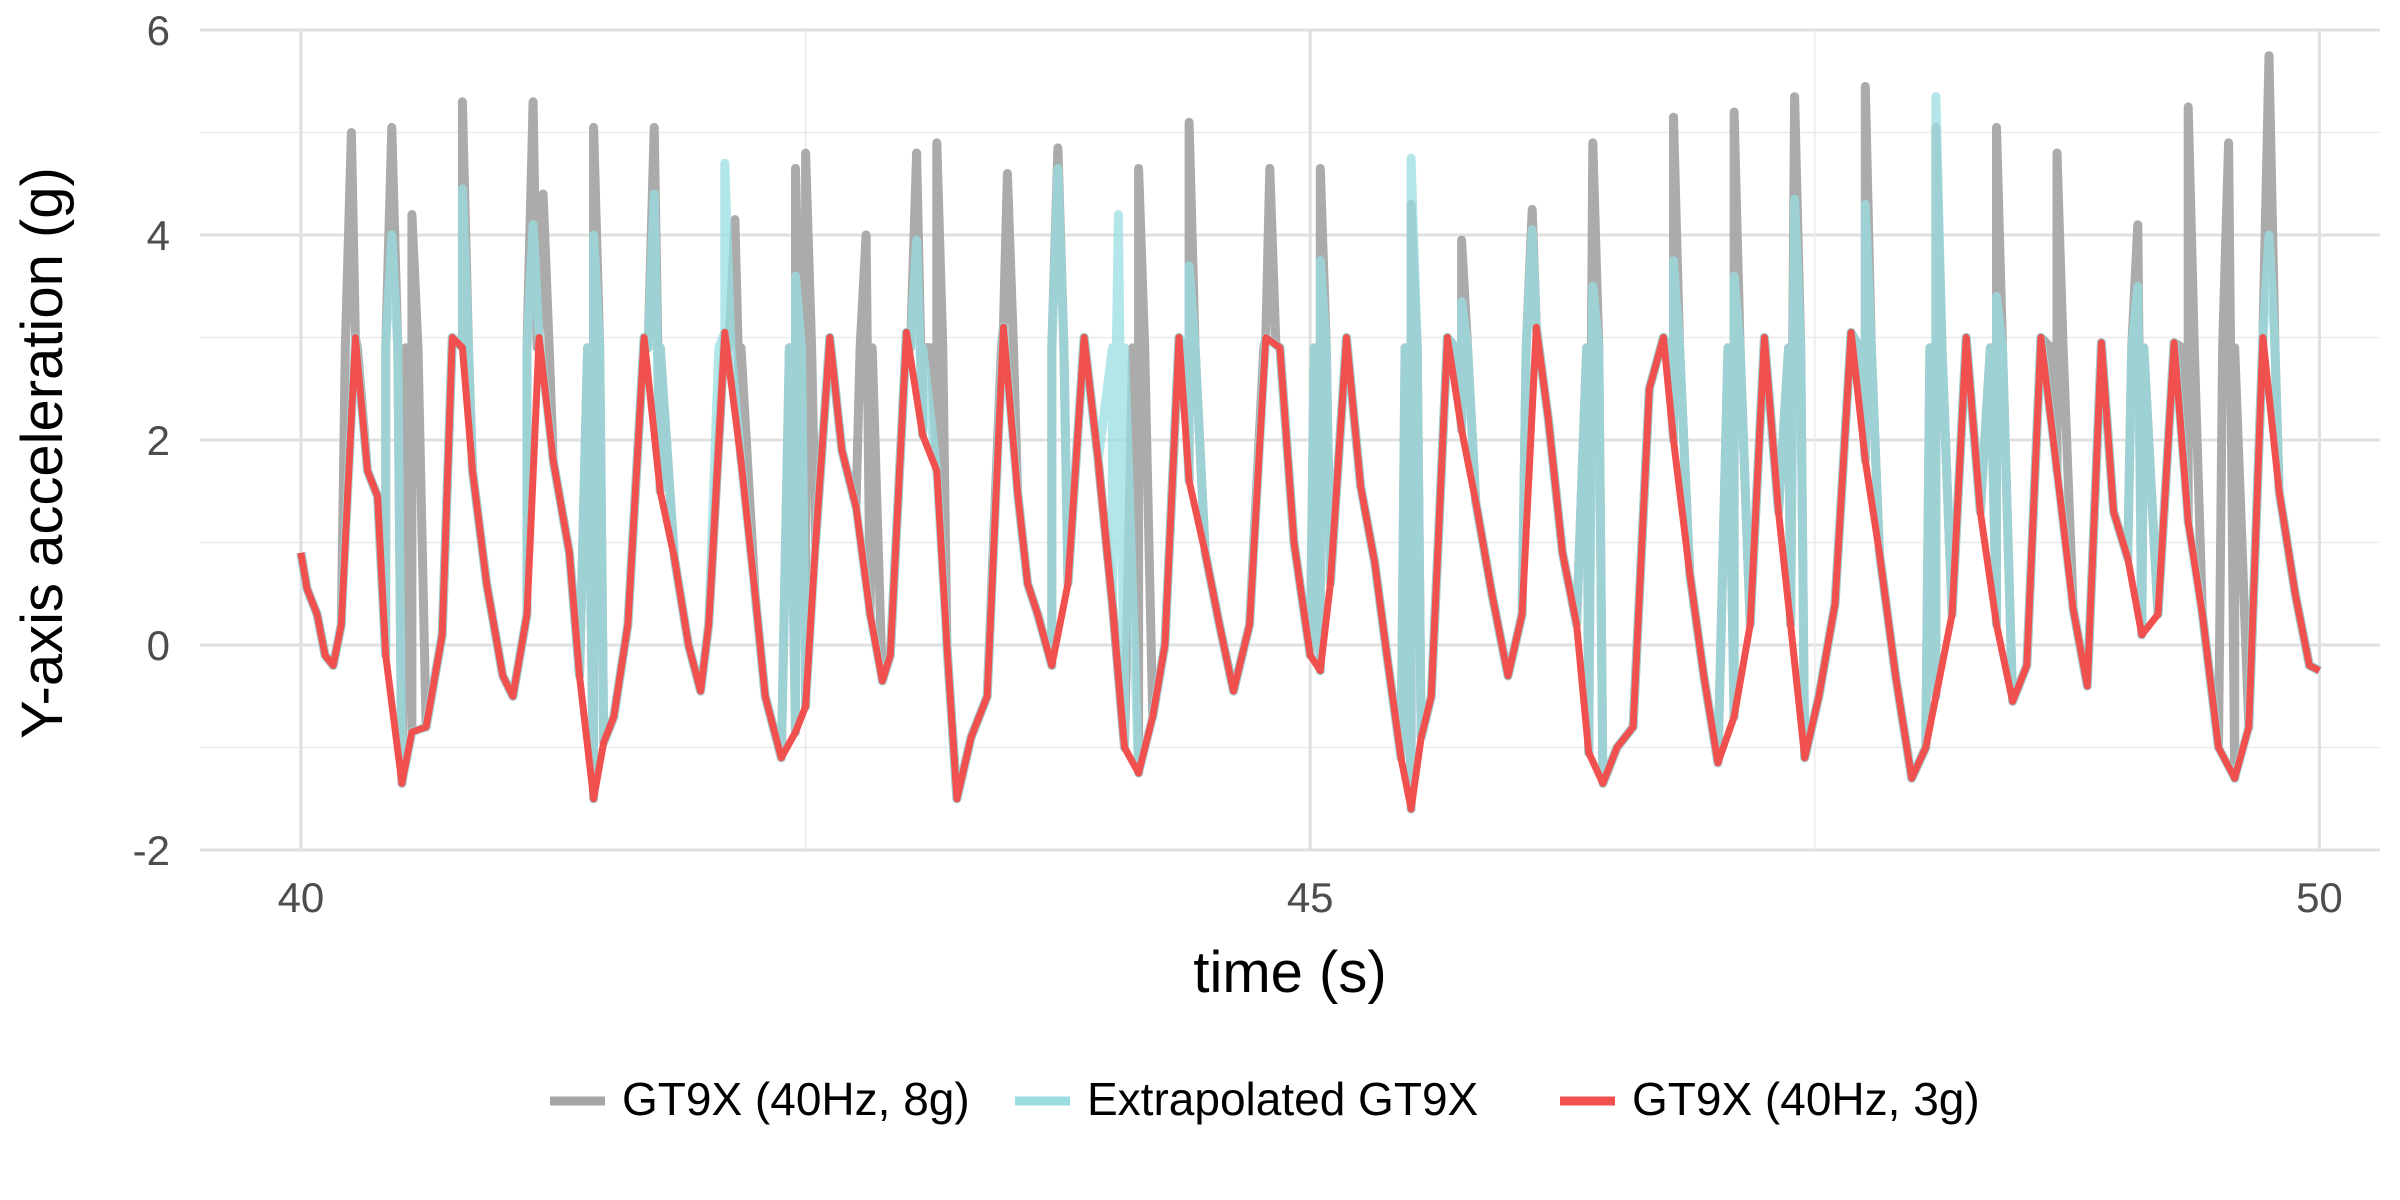 The width and height of the screenshot is (2400, 1200). Describe the element at coordinates (158, 645) in the screenshot. I see `y-tick-label: 0` at that location.